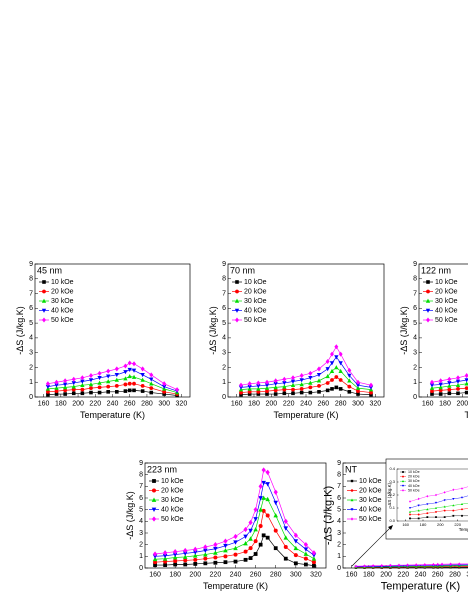  What do you see at coordinates (415, 308) in the screenshot?
I see `y-tick-label: 6` at bounding box center [415, 308].